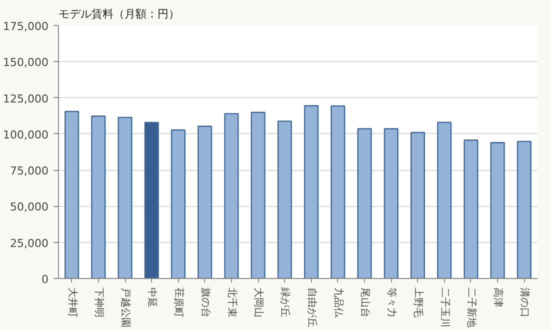  Describe the element at coordinates (205, 303) in the screenshot. I see `x-tick-label: 旗の台` at that location.